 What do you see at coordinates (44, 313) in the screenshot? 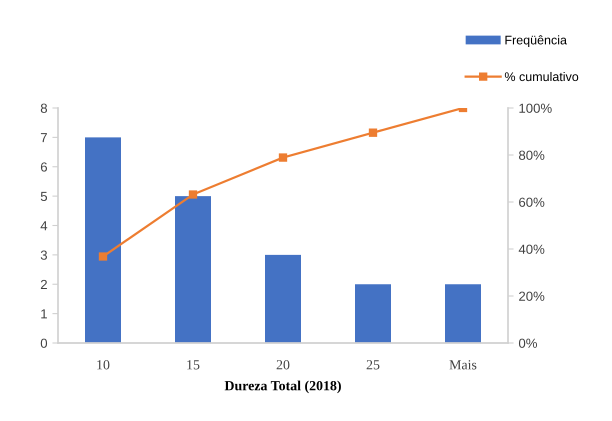
I see `y-tick-label: 1` at bounding box center [44, 313].